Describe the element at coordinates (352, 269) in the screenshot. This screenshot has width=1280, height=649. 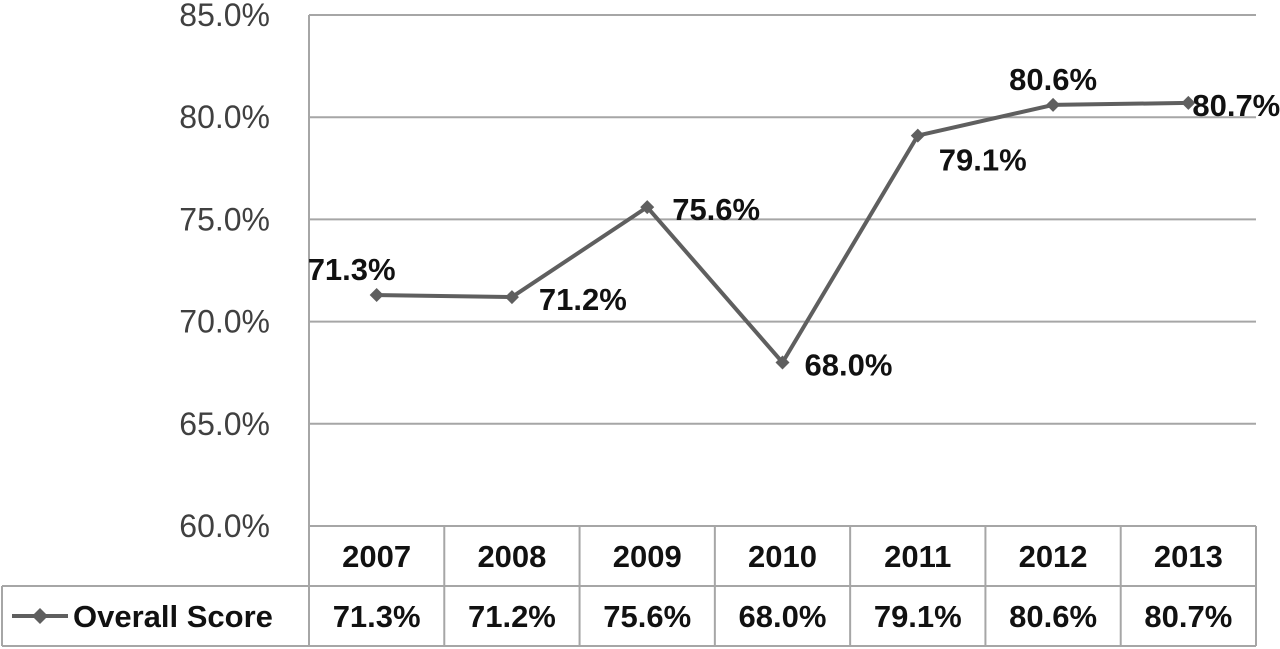
I see `data-label: 71.3%` at that location.